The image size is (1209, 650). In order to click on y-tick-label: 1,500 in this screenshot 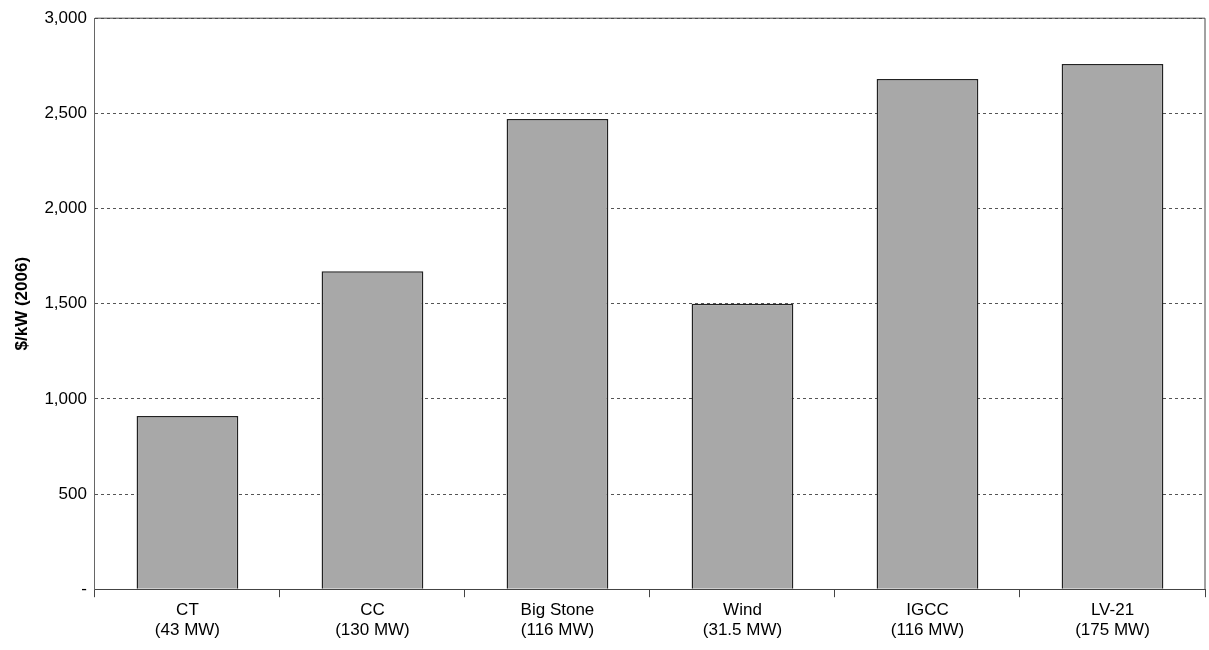, I will do `click(65, 303)`.